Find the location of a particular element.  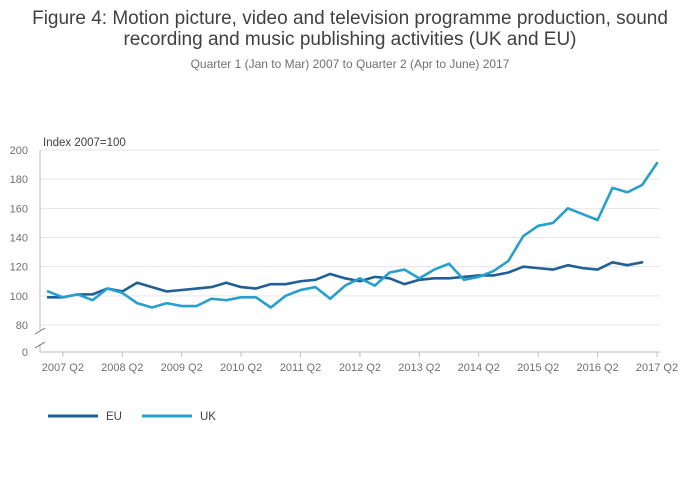

x-tick-label: 2013 Q2 is located at coordinates (419, 368).